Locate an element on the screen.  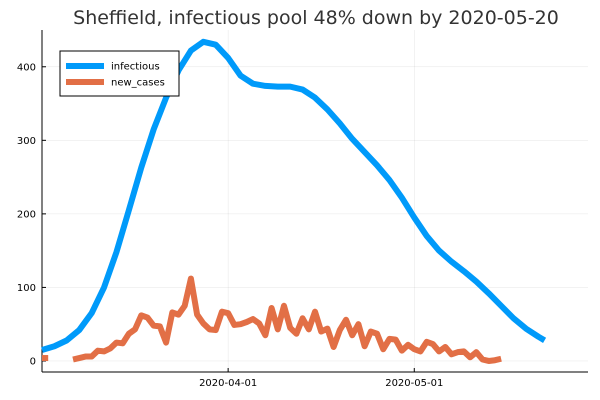
legend-layer: infectious new_cases is located at coordinates (119, 73).